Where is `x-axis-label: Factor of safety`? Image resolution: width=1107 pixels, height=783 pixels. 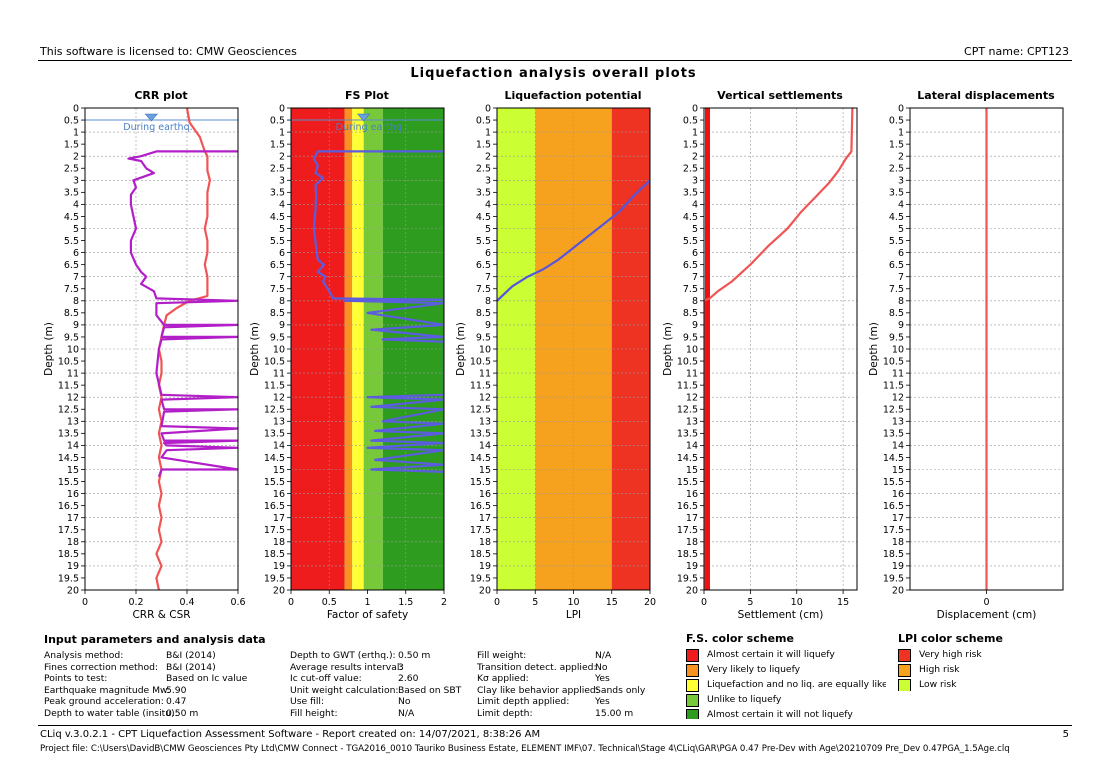 x-axis-label: Factor of safety is located at coordinates (367, 615).